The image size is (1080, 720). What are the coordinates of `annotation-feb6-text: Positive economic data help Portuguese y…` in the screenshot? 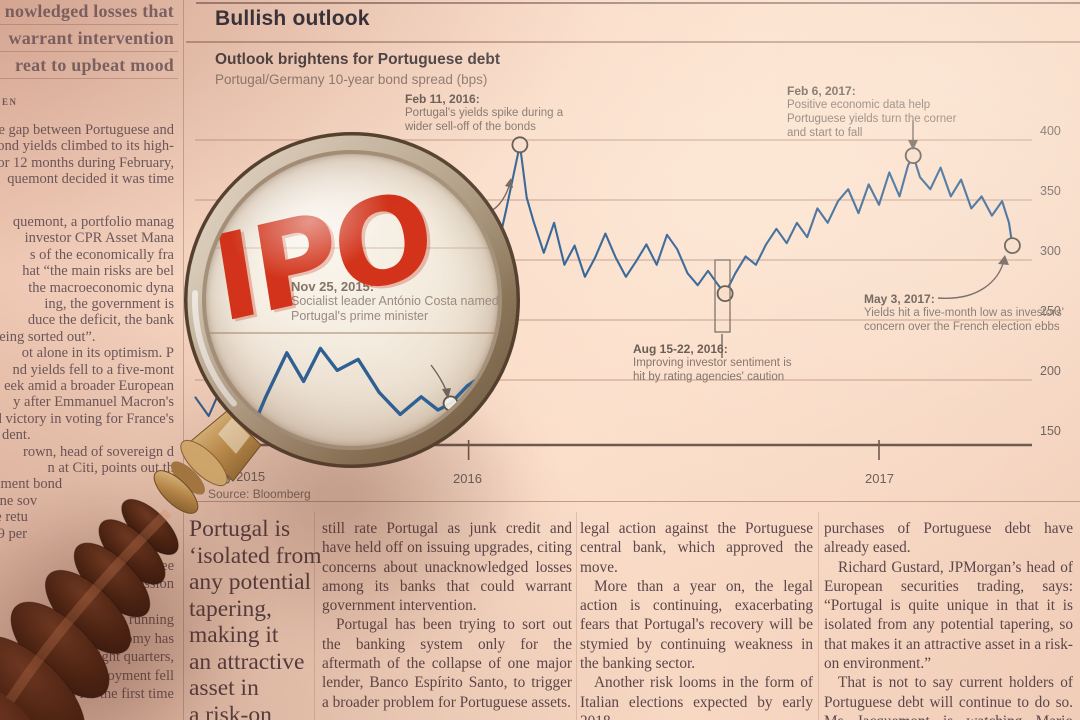 It's located at (872, 119).